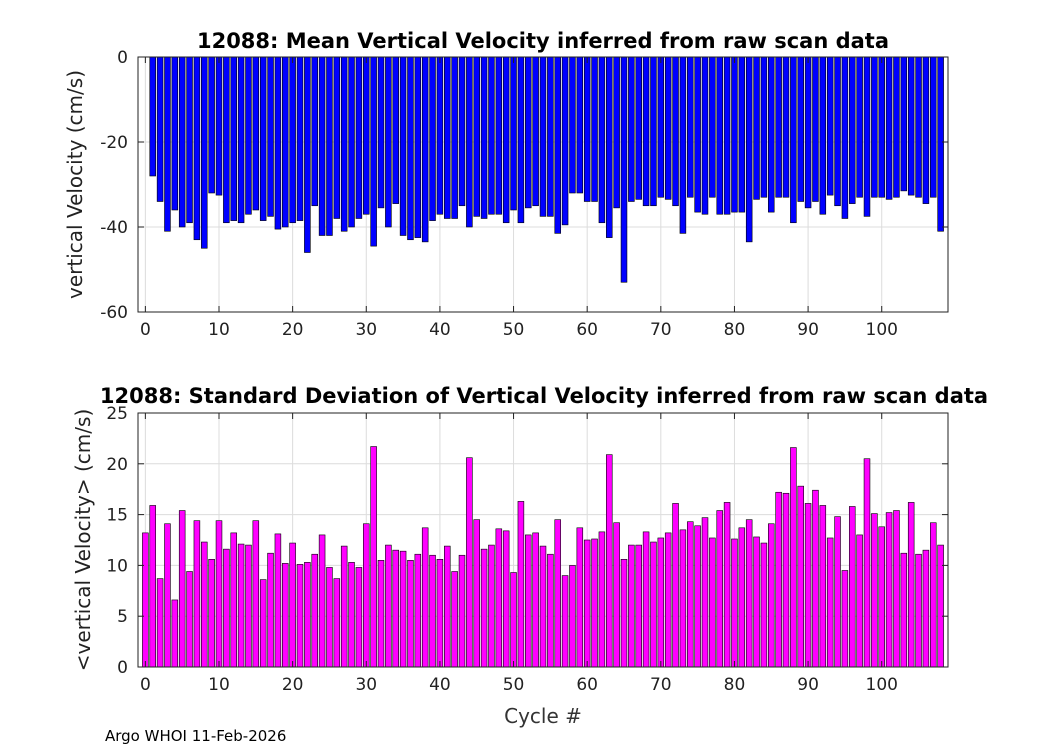 The image size is (1050, 750). I want to click on x-axis-label: Cycle #, so click(543, 716).